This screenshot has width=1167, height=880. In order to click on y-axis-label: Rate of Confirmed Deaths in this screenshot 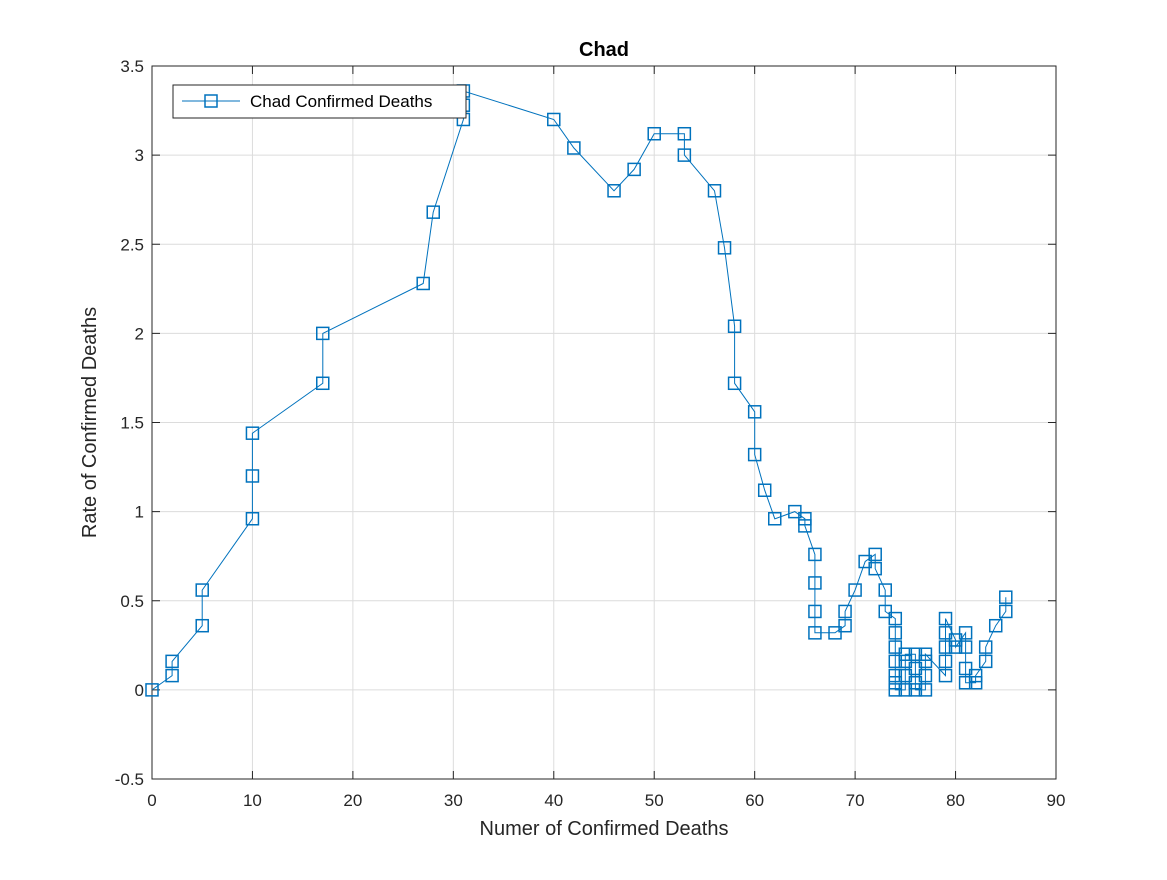, I will do `click(90, 422)`.